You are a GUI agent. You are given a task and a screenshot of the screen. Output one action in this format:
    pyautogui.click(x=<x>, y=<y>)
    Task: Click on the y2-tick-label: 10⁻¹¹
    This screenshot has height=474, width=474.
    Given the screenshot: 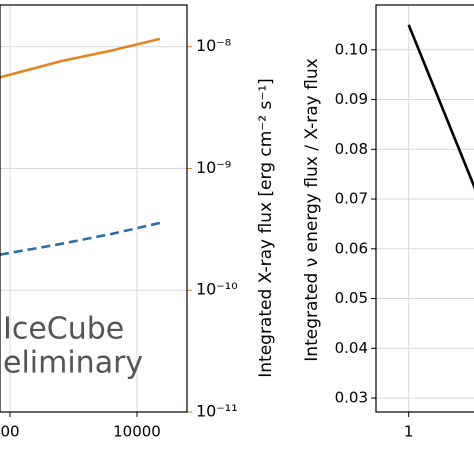 What is the action you would take?
    pyautogui.click(x=217, y=411)
    